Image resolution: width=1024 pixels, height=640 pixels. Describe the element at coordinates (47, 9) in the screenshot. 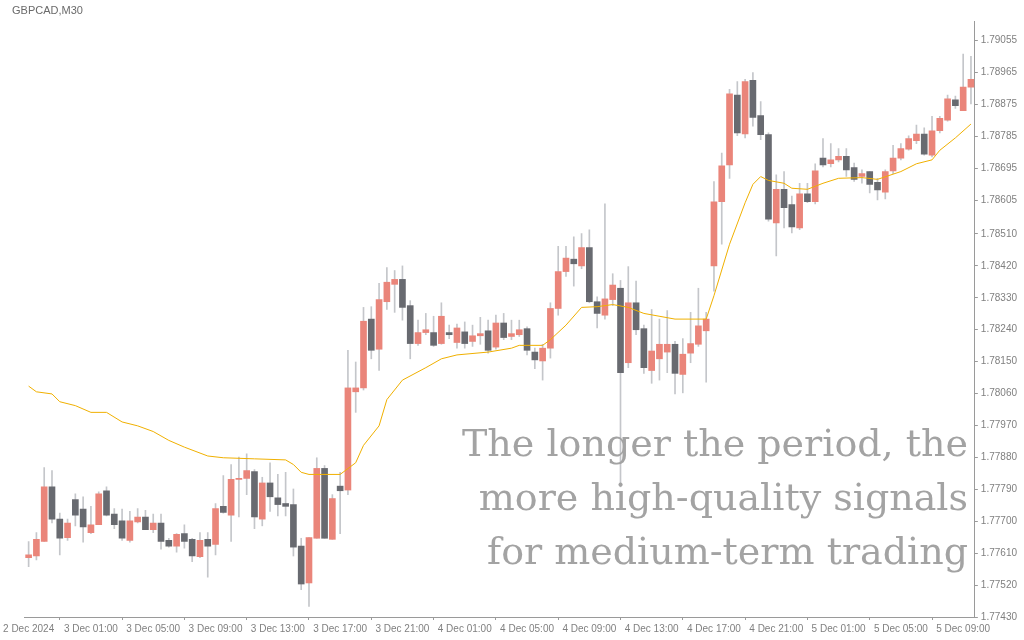

I see `chart-title: GBPCAD,M30` at that location.